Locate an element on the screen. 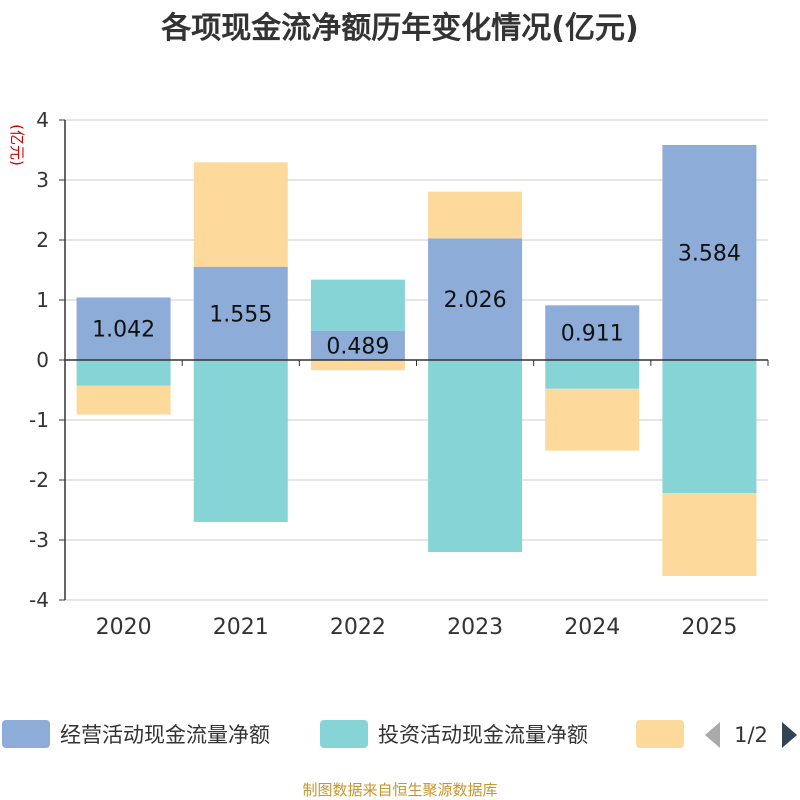 This screenshot has height=800, width=800. y-tick-label: -4 is located at coordinates (39, 600).